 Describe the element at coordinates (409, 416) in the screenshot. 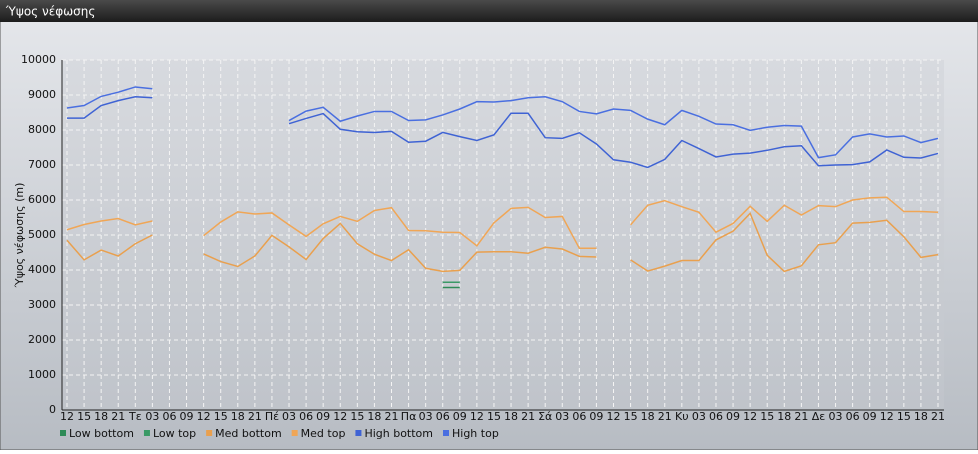

I see `x-tick-label: Πα` at that location.